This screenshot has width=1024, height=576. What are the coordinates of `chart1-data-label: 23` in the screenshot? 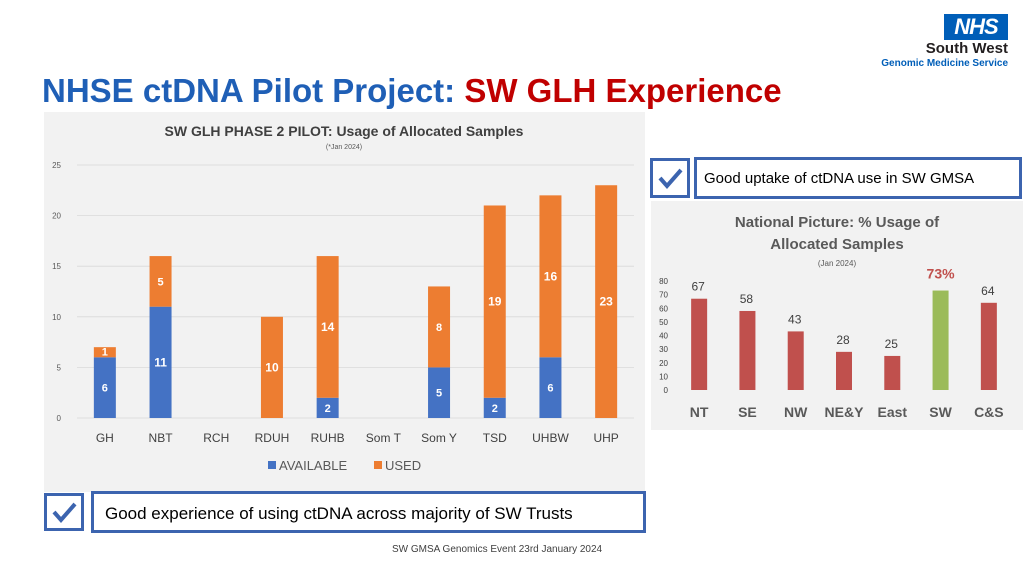 It's located at (606, 302).